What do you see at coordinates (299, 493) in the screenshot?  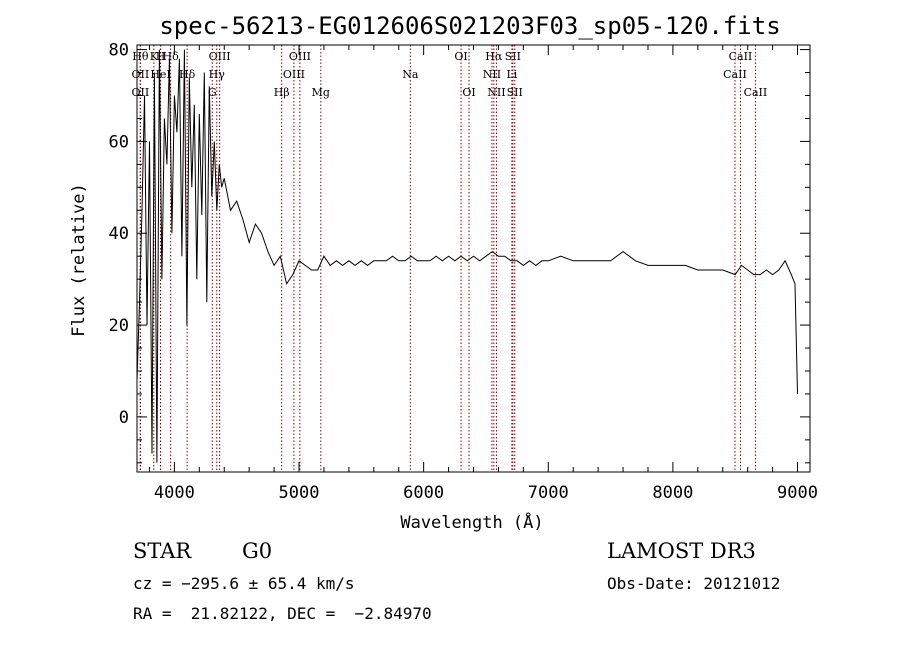 I see `x-tick-label: 5000` at bounding box center [299, 493].